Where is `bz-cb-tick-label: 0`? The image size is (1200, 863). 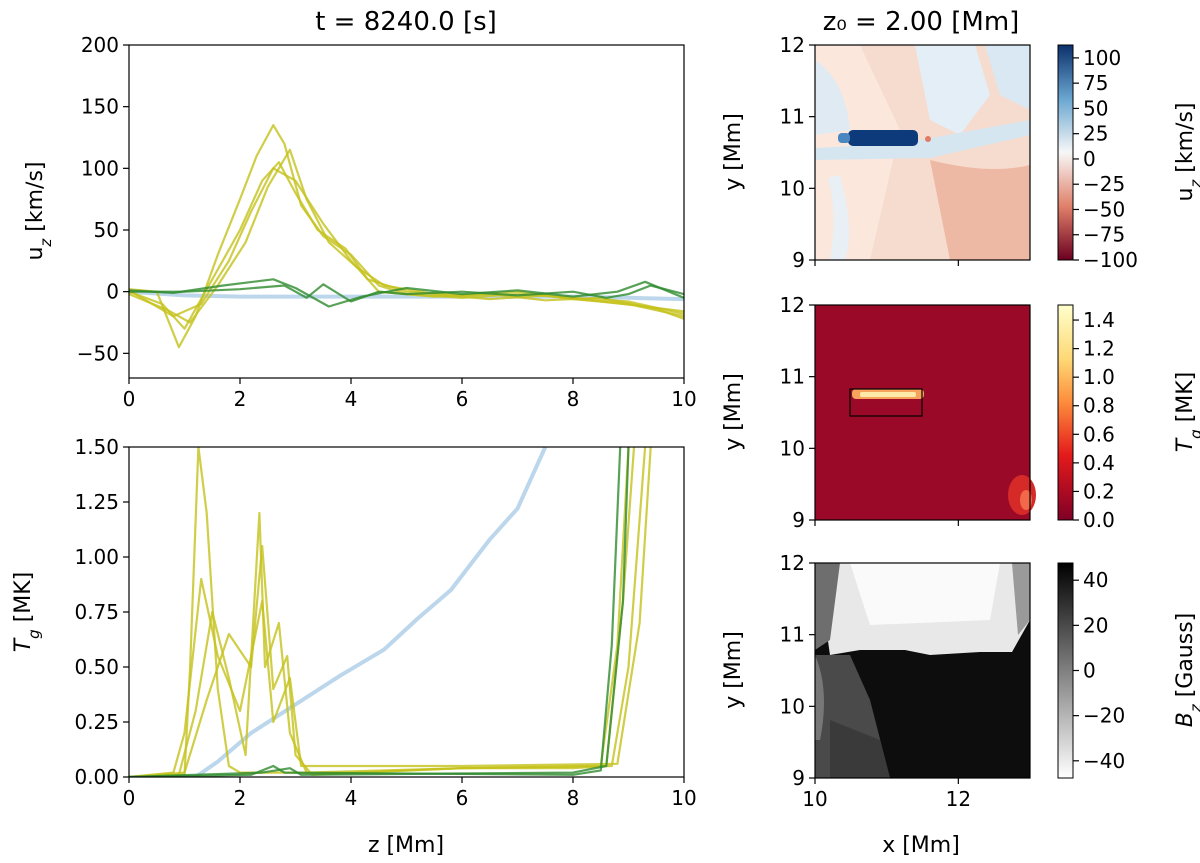
bz-cb-tick-label: 0 is located at coordinates (1089, 671).